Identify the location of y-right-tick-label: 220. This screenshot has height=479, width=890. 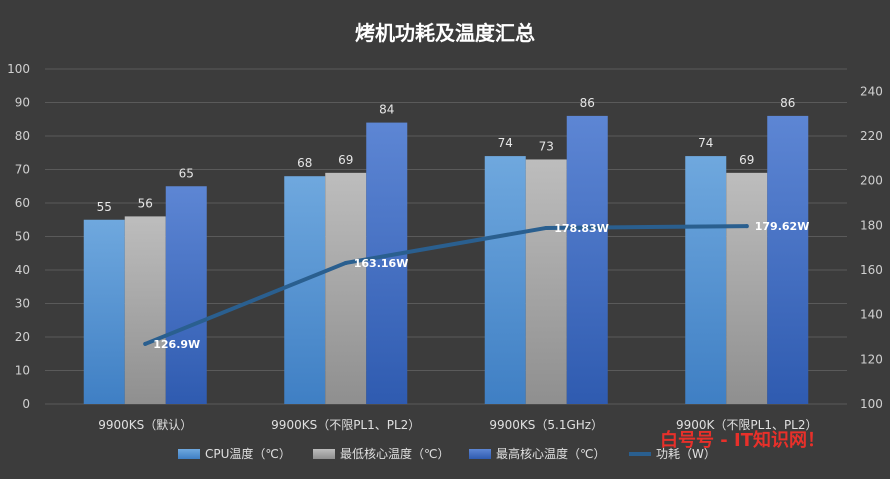
(871, 136).